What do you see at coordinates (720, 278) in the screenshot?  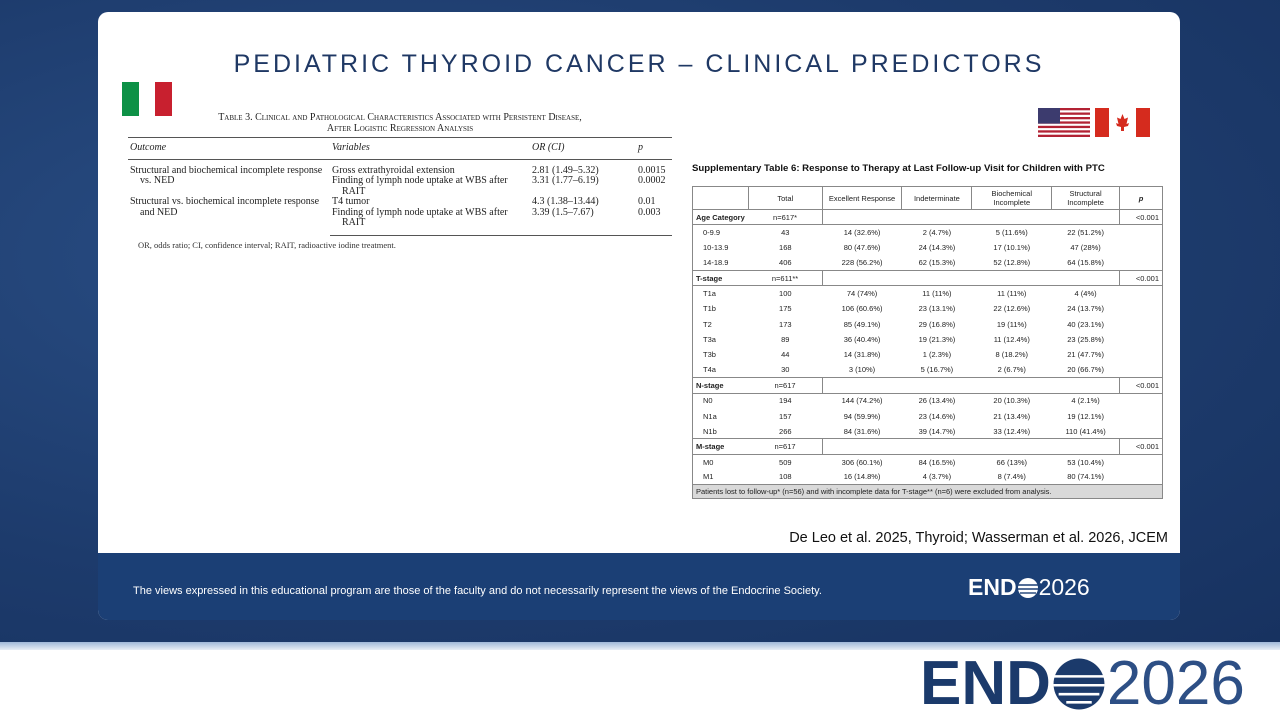 I see `section-name: T-stage` at bounding box center [720, 278].